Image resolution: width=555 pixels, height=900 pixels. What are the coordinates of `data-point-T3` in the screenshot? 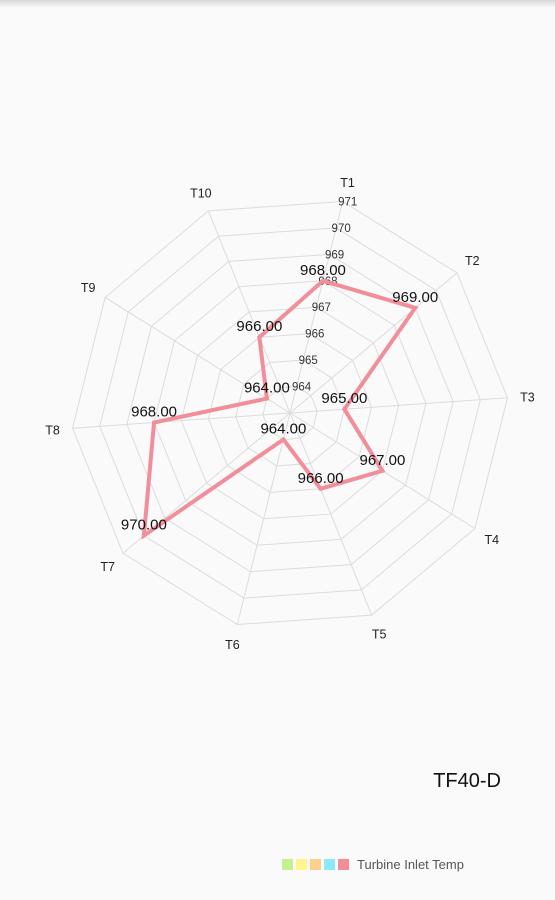 It's located at (344, 409).